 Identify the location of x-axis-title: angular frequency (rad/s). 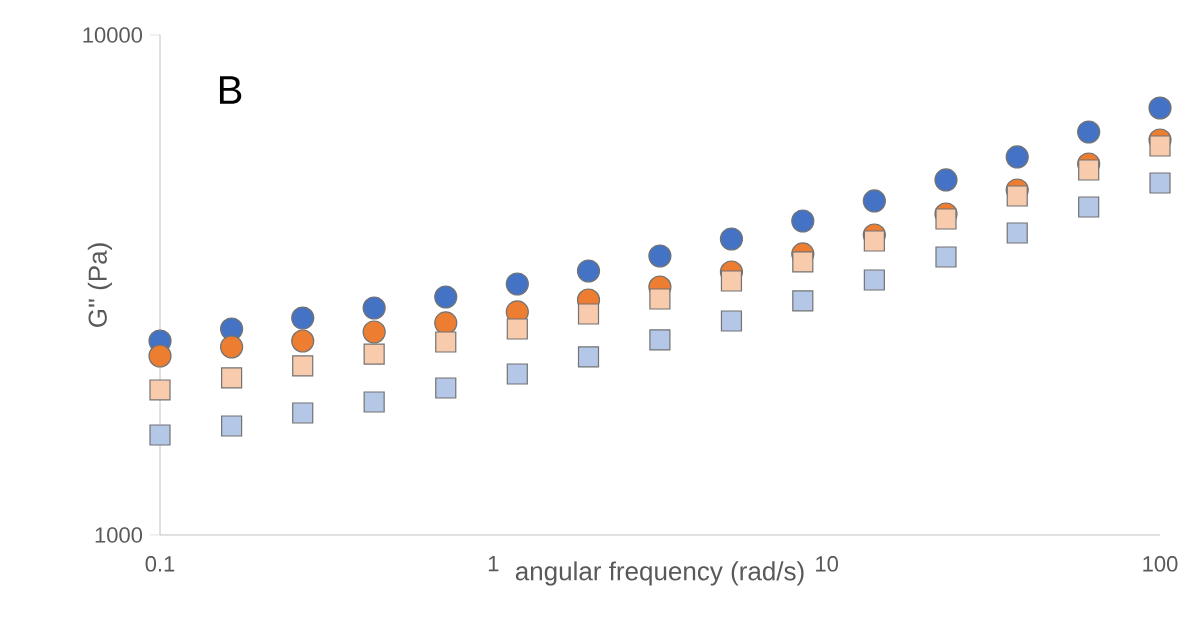
(659, 573).